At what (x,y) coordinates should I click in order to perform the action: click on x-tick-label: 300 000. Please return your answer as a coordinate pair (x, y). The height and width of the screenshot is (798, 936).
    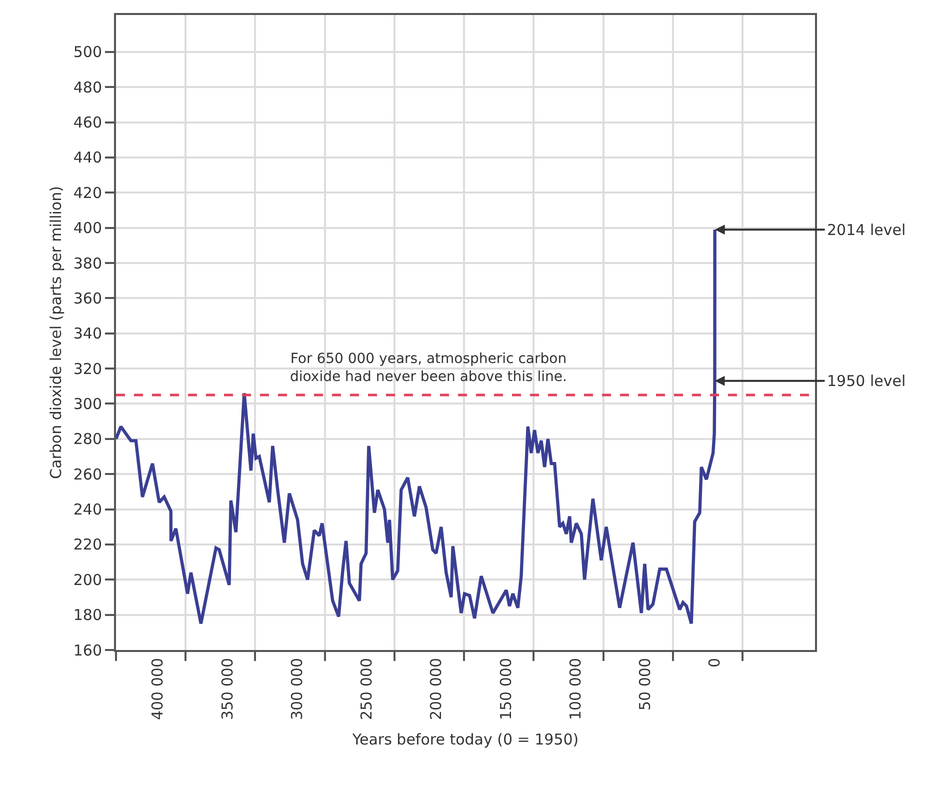
    Looking at the image, I should click on (297, 689).